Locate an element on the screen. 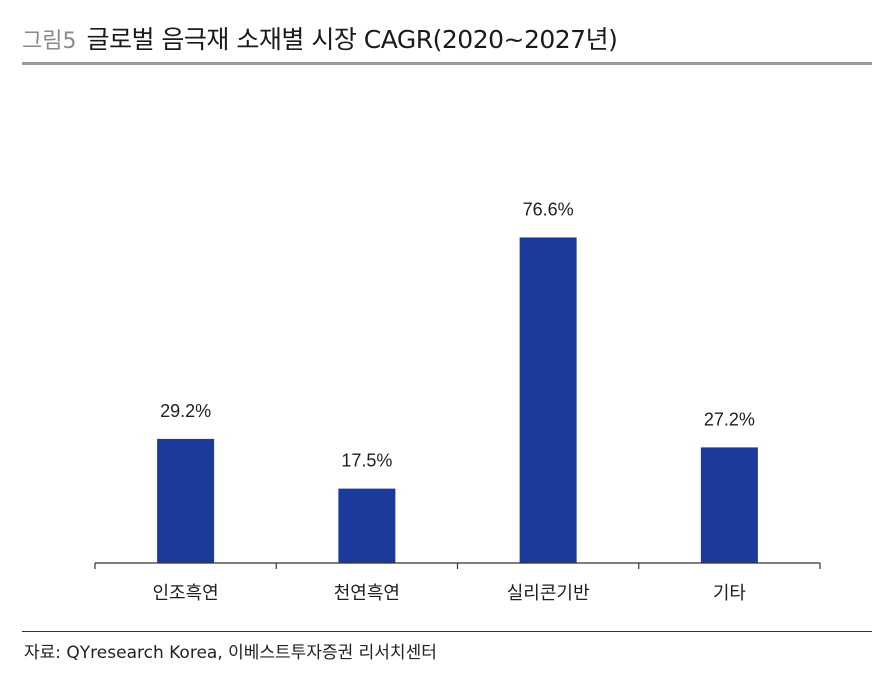 This screenshot has width=891, height=678. title-divider is located at coordinates (447, 63).